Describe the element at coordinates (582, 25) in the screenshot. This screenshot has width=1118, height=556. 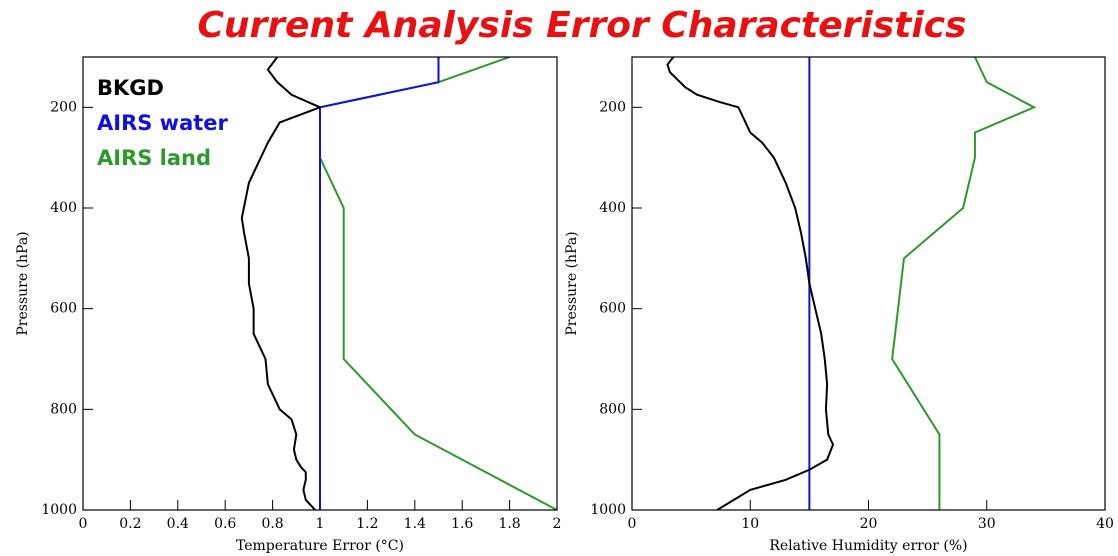
I see `chart-title: Current Analysis Error Characteristics` at that location.